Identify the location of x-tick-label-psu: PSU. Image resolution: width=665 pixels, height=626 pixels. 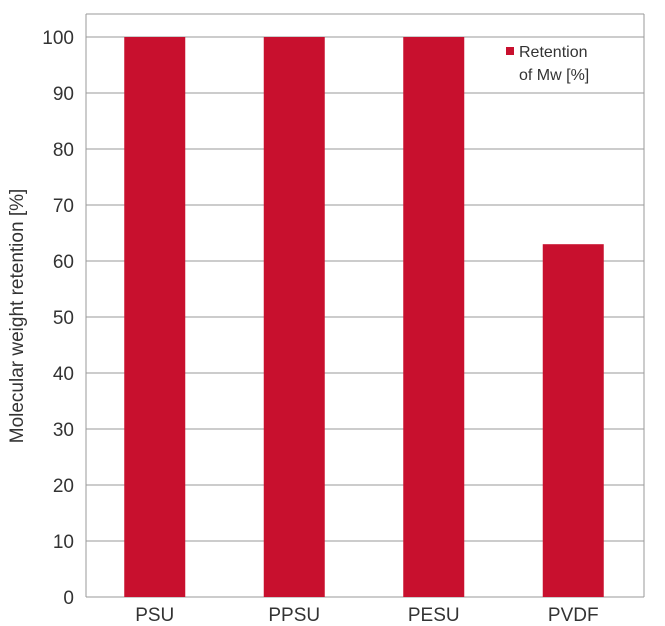
(154, 615).